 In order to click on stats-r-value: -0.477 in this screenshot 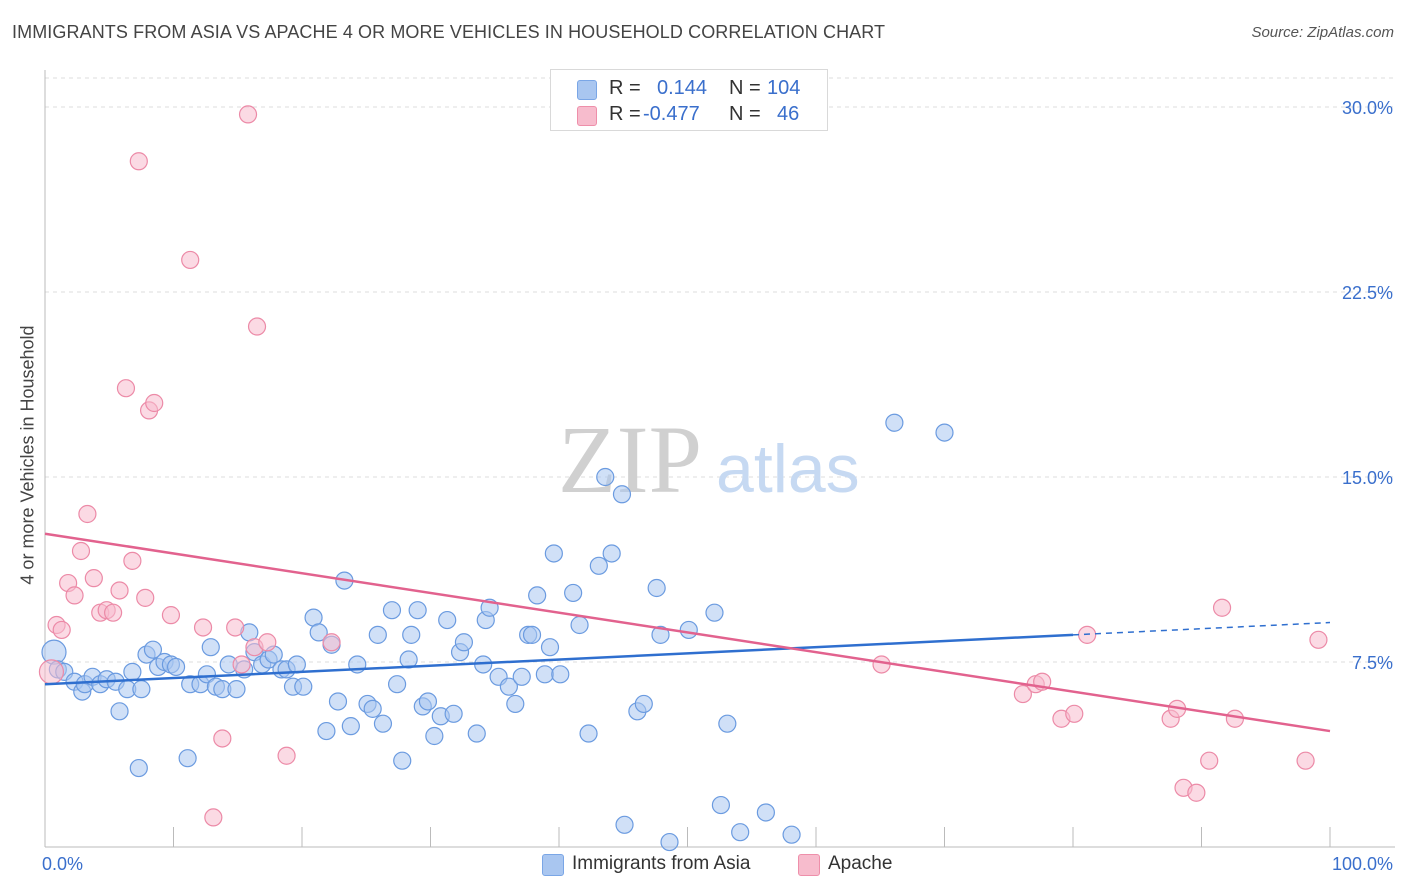, I will do `click(671, 114)`.